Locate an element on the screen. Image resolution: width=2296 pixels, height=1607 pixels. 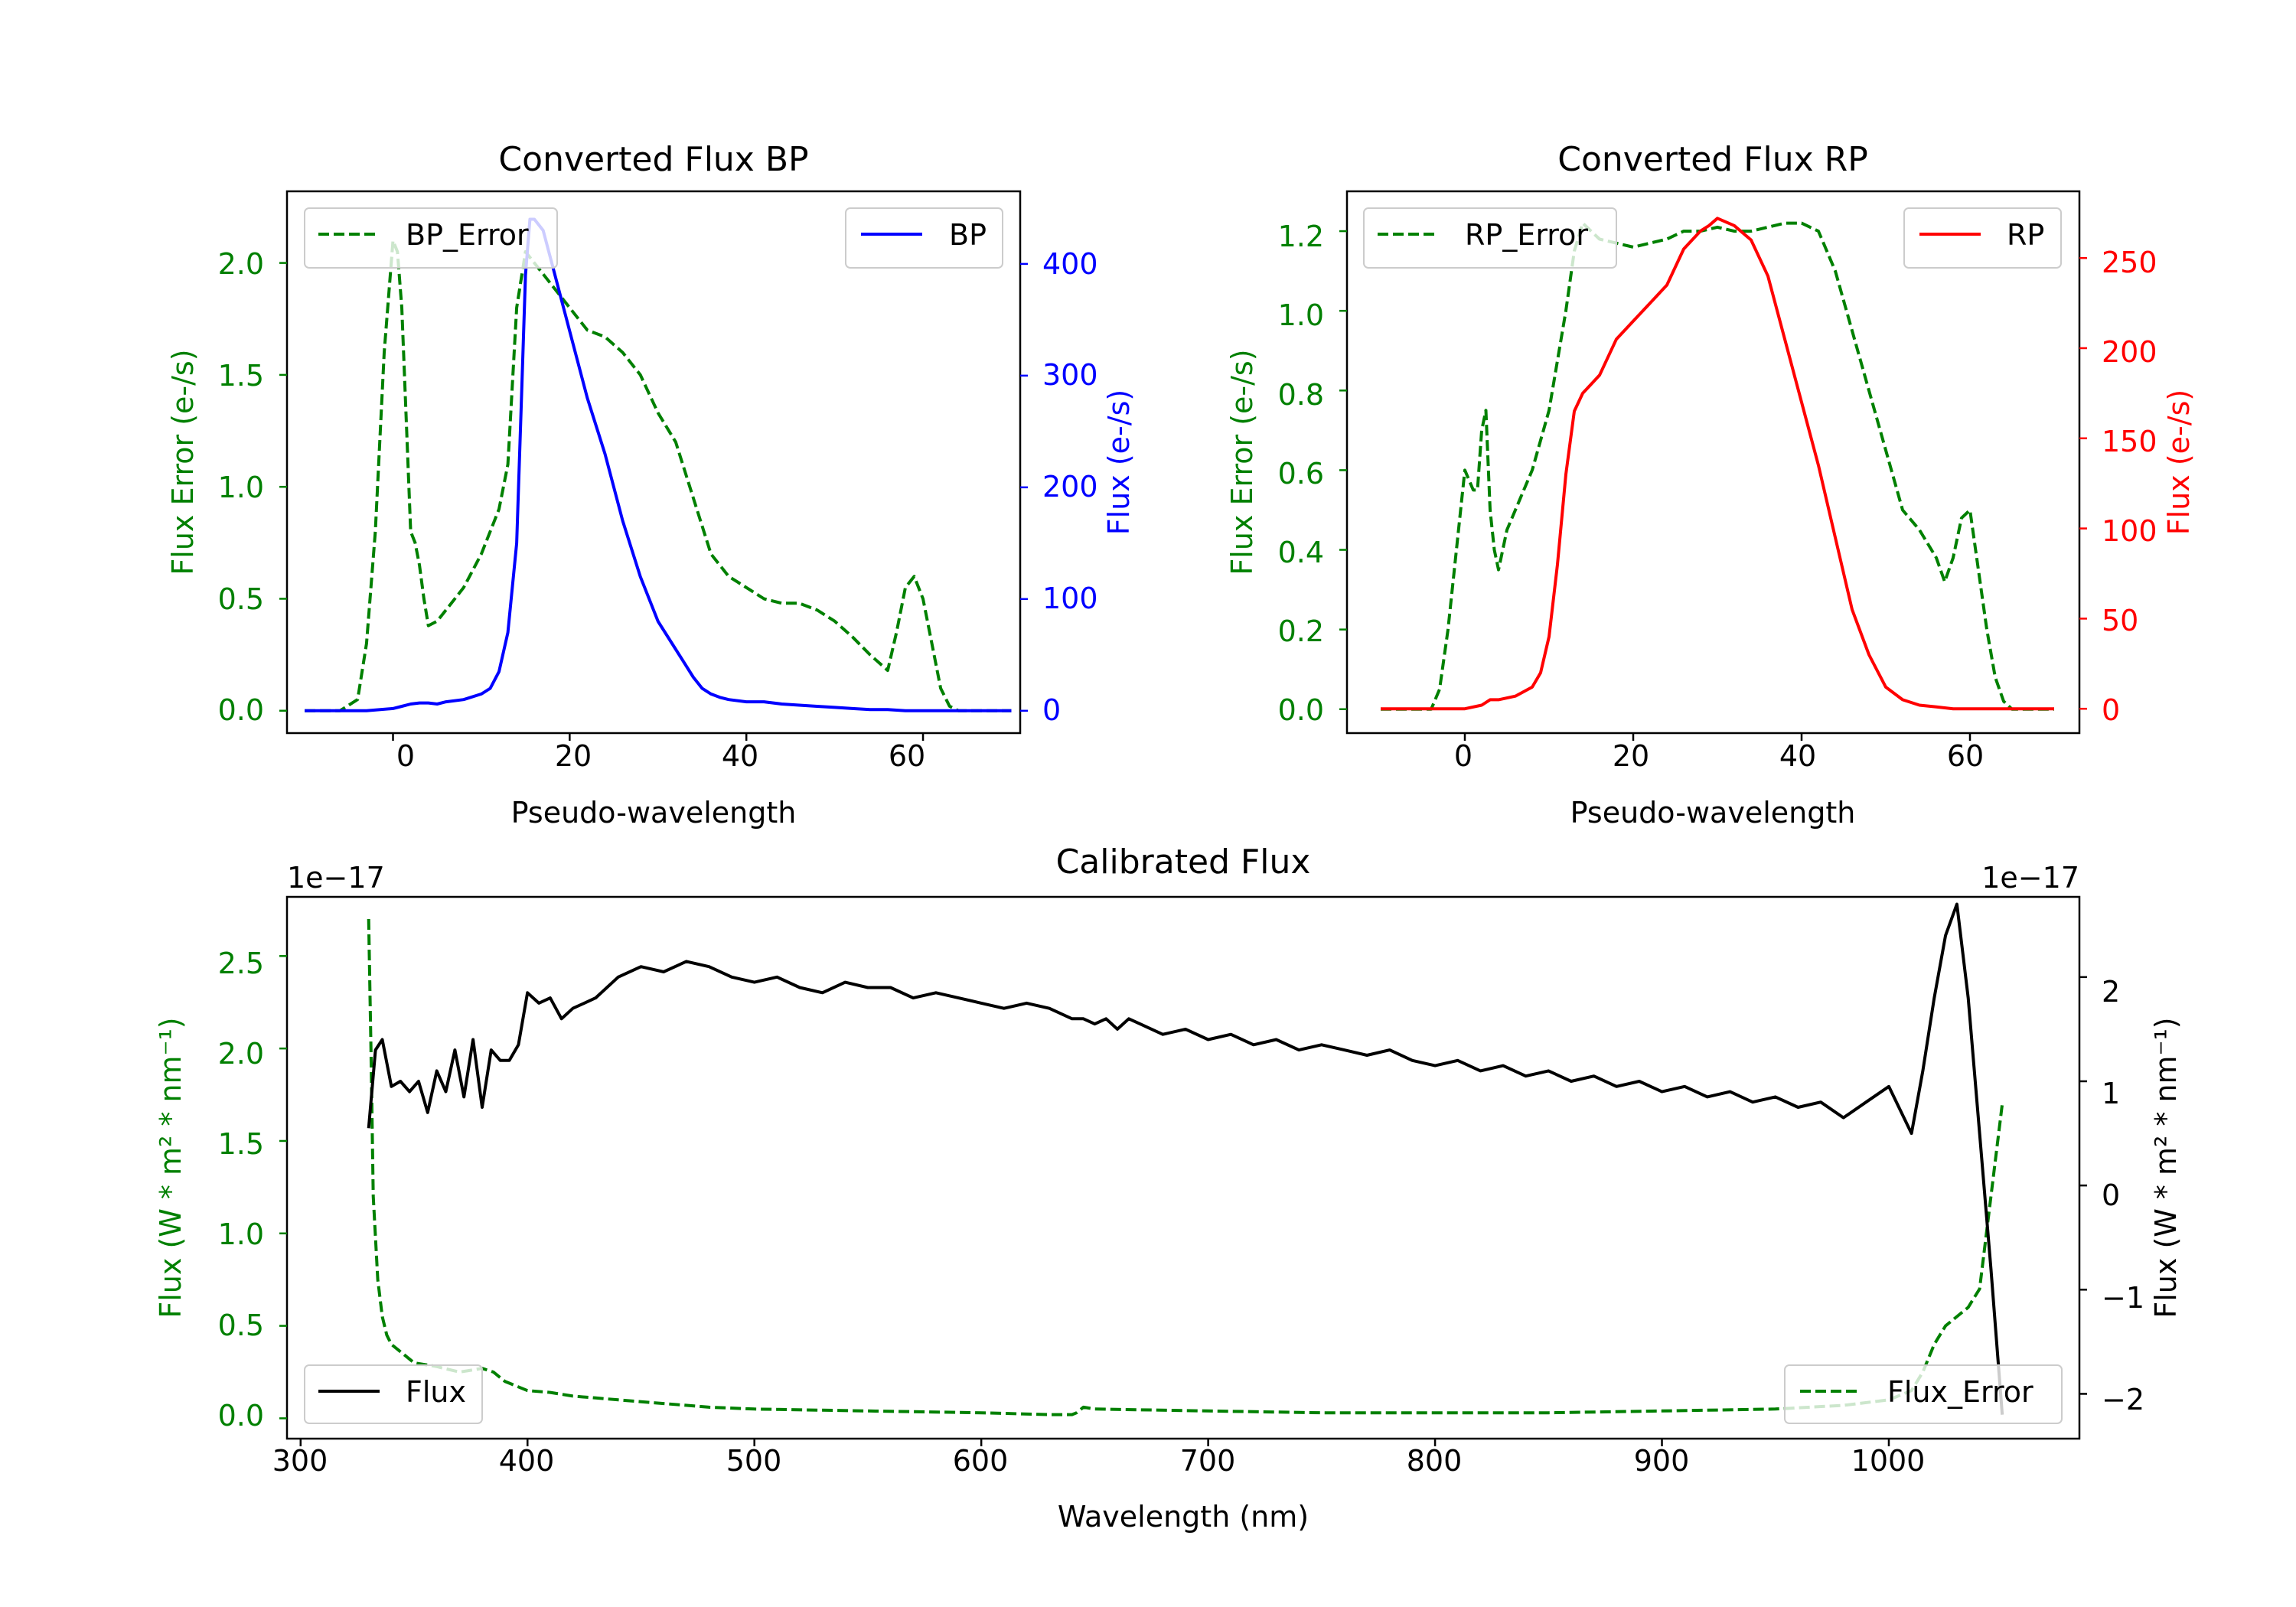
y-tick-label: 150 is located at coordinates (2129, 441).